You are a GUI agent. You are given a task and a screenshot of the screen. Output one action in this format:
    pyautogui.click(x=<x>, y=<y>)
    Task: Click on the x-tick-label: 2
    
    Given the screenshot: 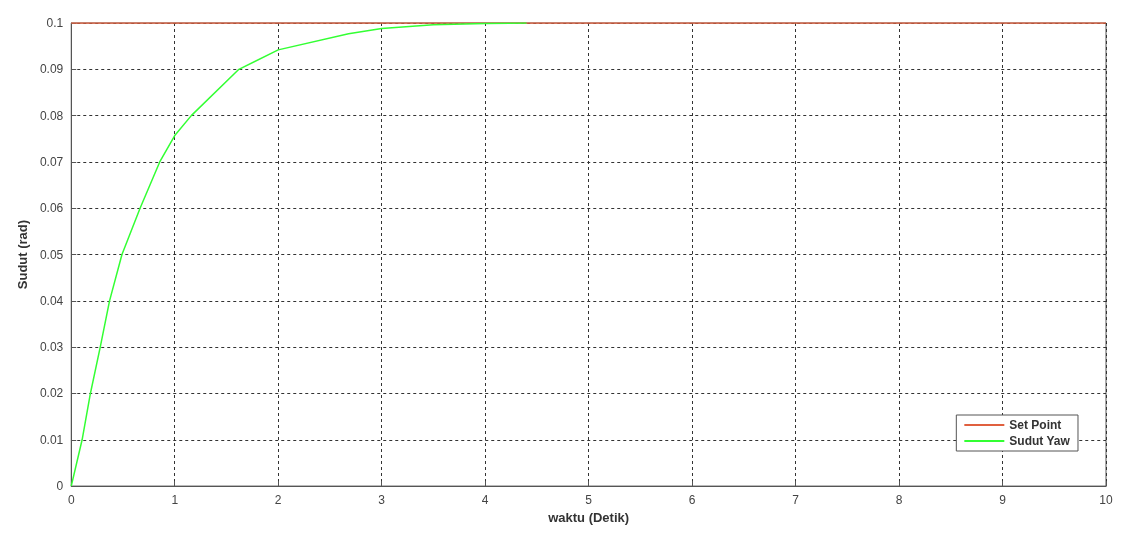 What is the action you would take?
    pyautogui.click(x=278, y=500)
    